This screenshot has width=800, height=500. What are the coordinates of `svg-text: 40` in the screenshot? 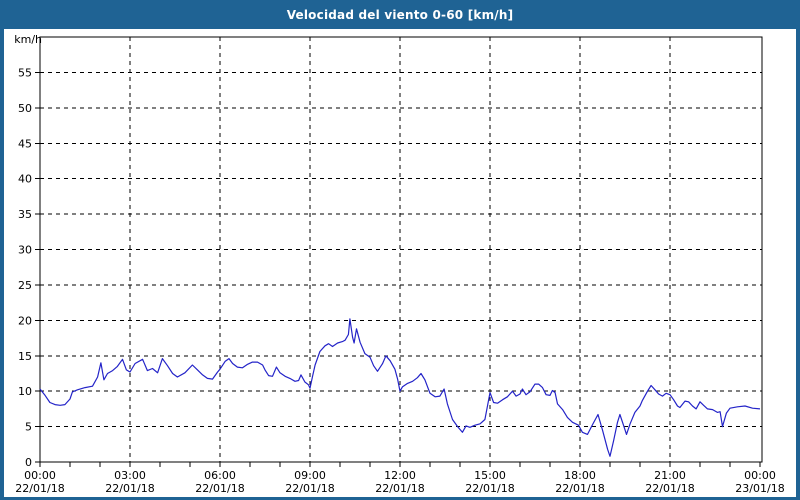 It's located at (25, 179).